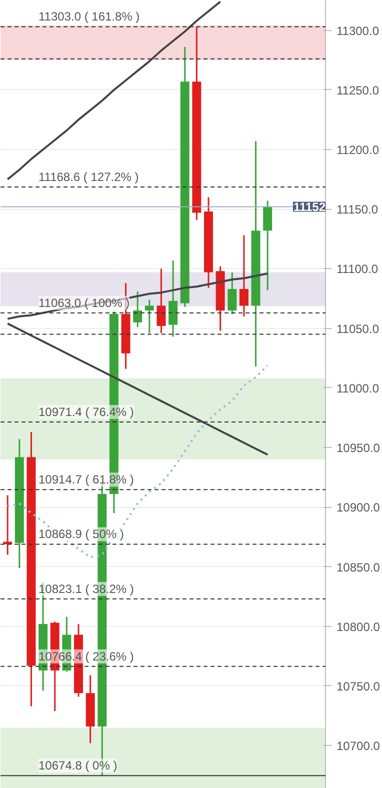 This screenshot has height=788, width=382. I want to click on ref-line-label: 10971.4 ( 76.4% ), so click(86, 412).